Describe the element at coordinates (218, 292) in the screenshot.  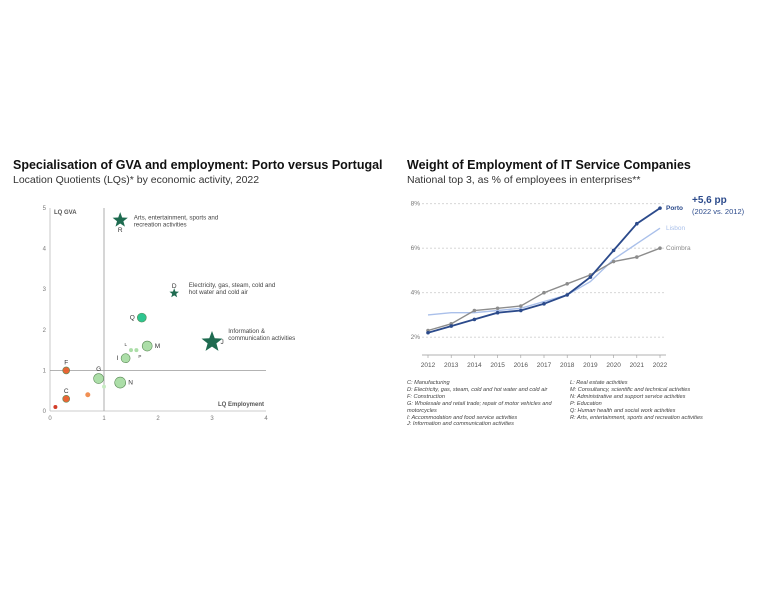
I see `point-annotation: hot water and cold air` at that location.